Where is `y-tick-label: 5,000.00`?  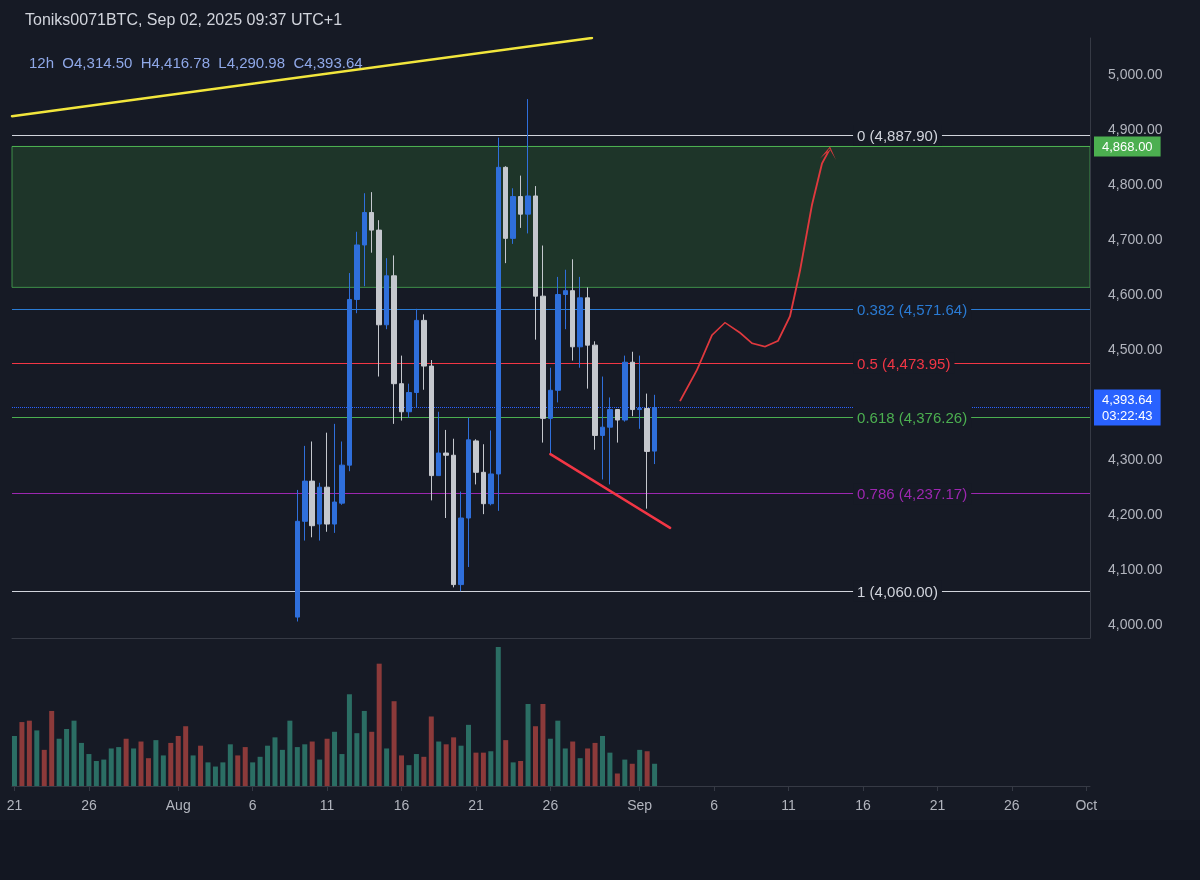 y-tick-label: 5,000.00 is located at coordinates (1135, 73).